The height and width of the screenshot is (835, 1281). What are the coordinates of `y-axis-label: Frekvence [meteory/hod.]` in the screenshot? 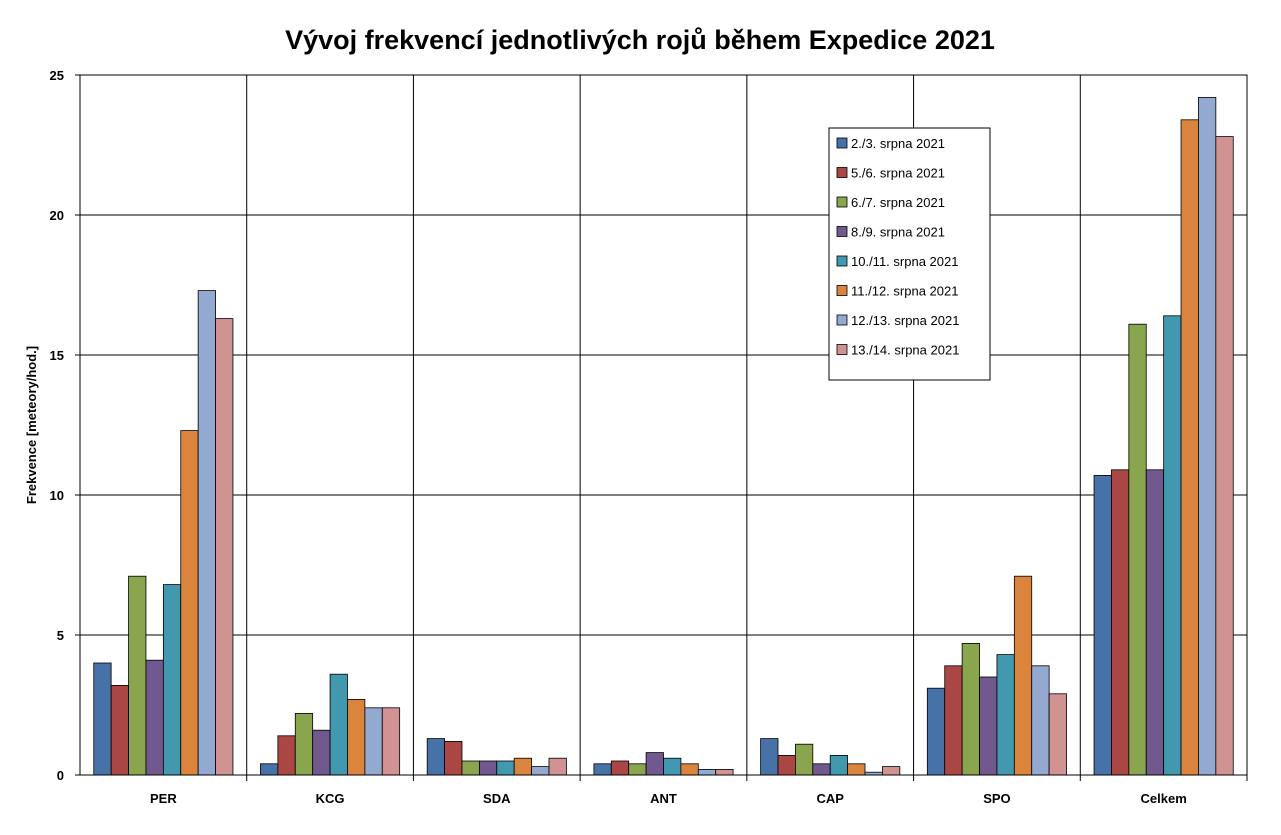 It's located at (31, 425).